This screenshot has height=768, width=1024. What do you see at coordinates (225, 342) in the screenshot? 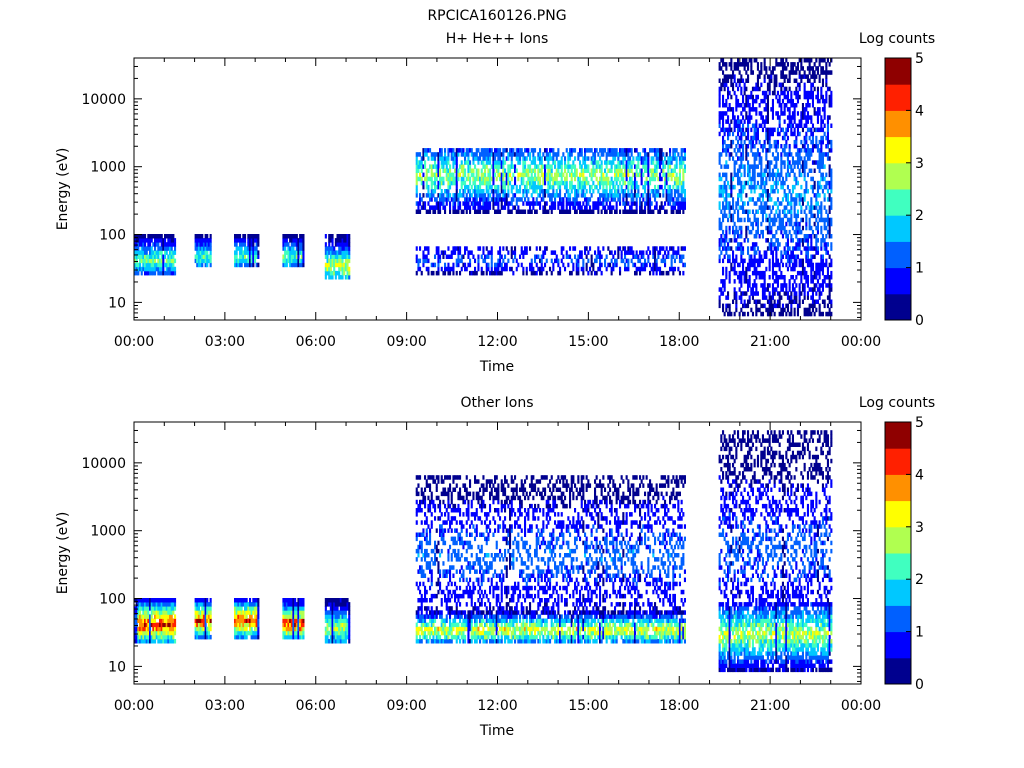
I see `x-tick-label: 03:00` at bounding box center [225, 342].